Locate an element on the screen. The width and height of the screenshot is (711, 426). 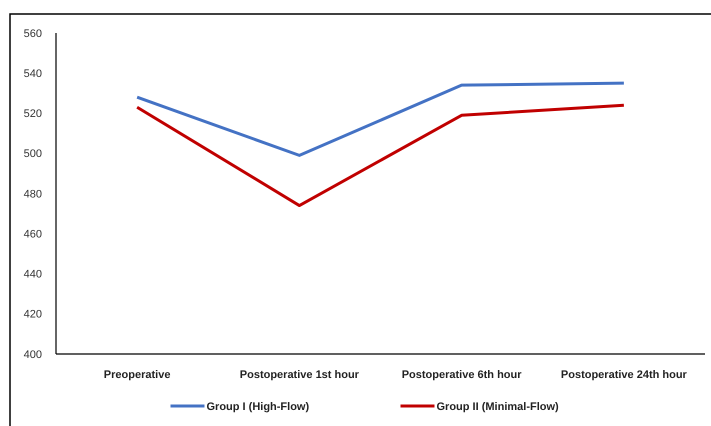
x-tick-label: Preoperative is located at coordinates (137, 375).